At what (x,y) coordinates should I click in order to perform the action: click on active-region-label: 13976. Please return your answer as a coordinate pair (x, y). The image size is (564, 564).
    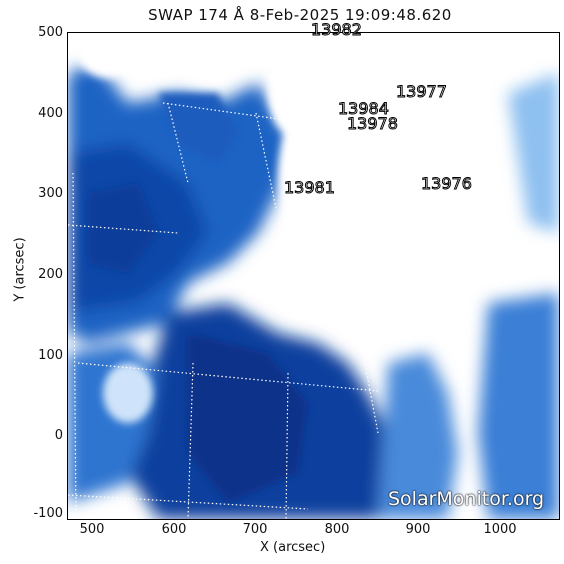
    Looking at the image, I should click on (447, 184).